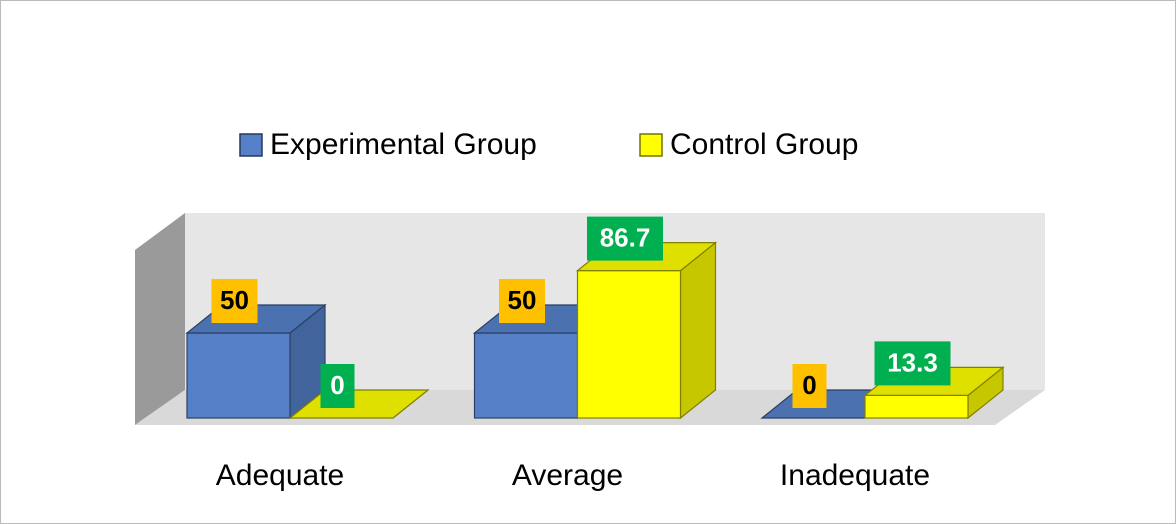 The width and height of the screenshot is (1176, 524). I want to click on legend: Experimental Group Control Group, so click(548, 144).